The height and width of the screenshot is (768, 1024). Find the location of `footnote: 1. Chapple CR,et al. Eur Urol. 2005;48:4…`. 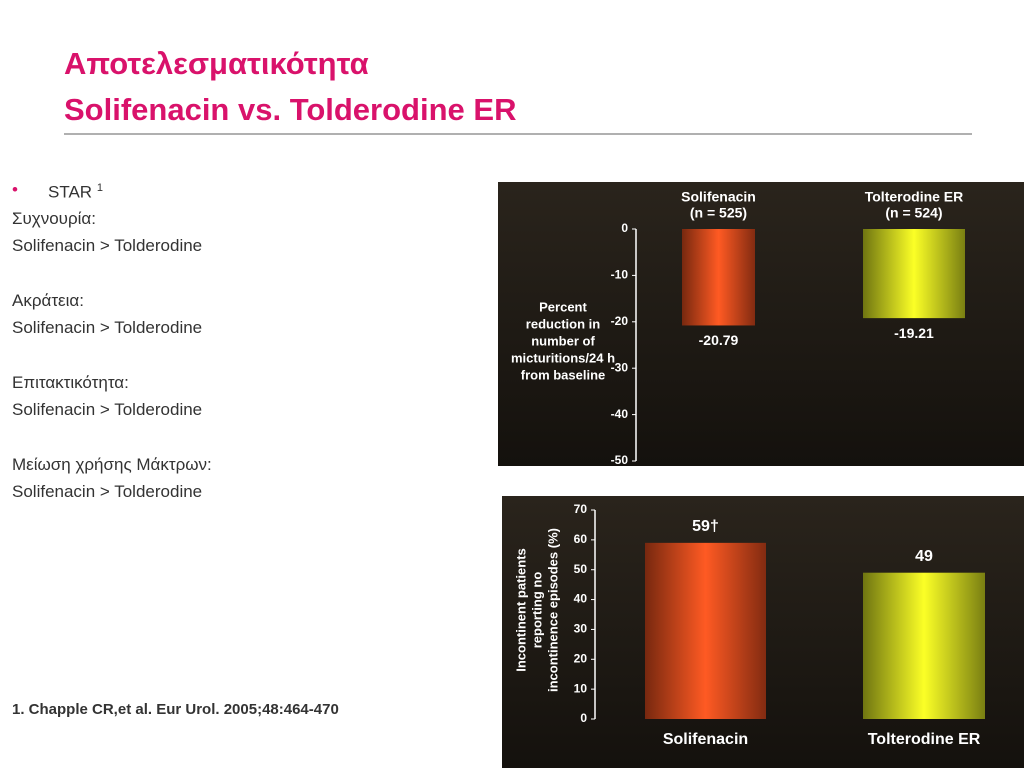

footnote: 1. Chapple CR,et al. Eur Urol. 2005;48:4… is located at coordinates (175, 709).